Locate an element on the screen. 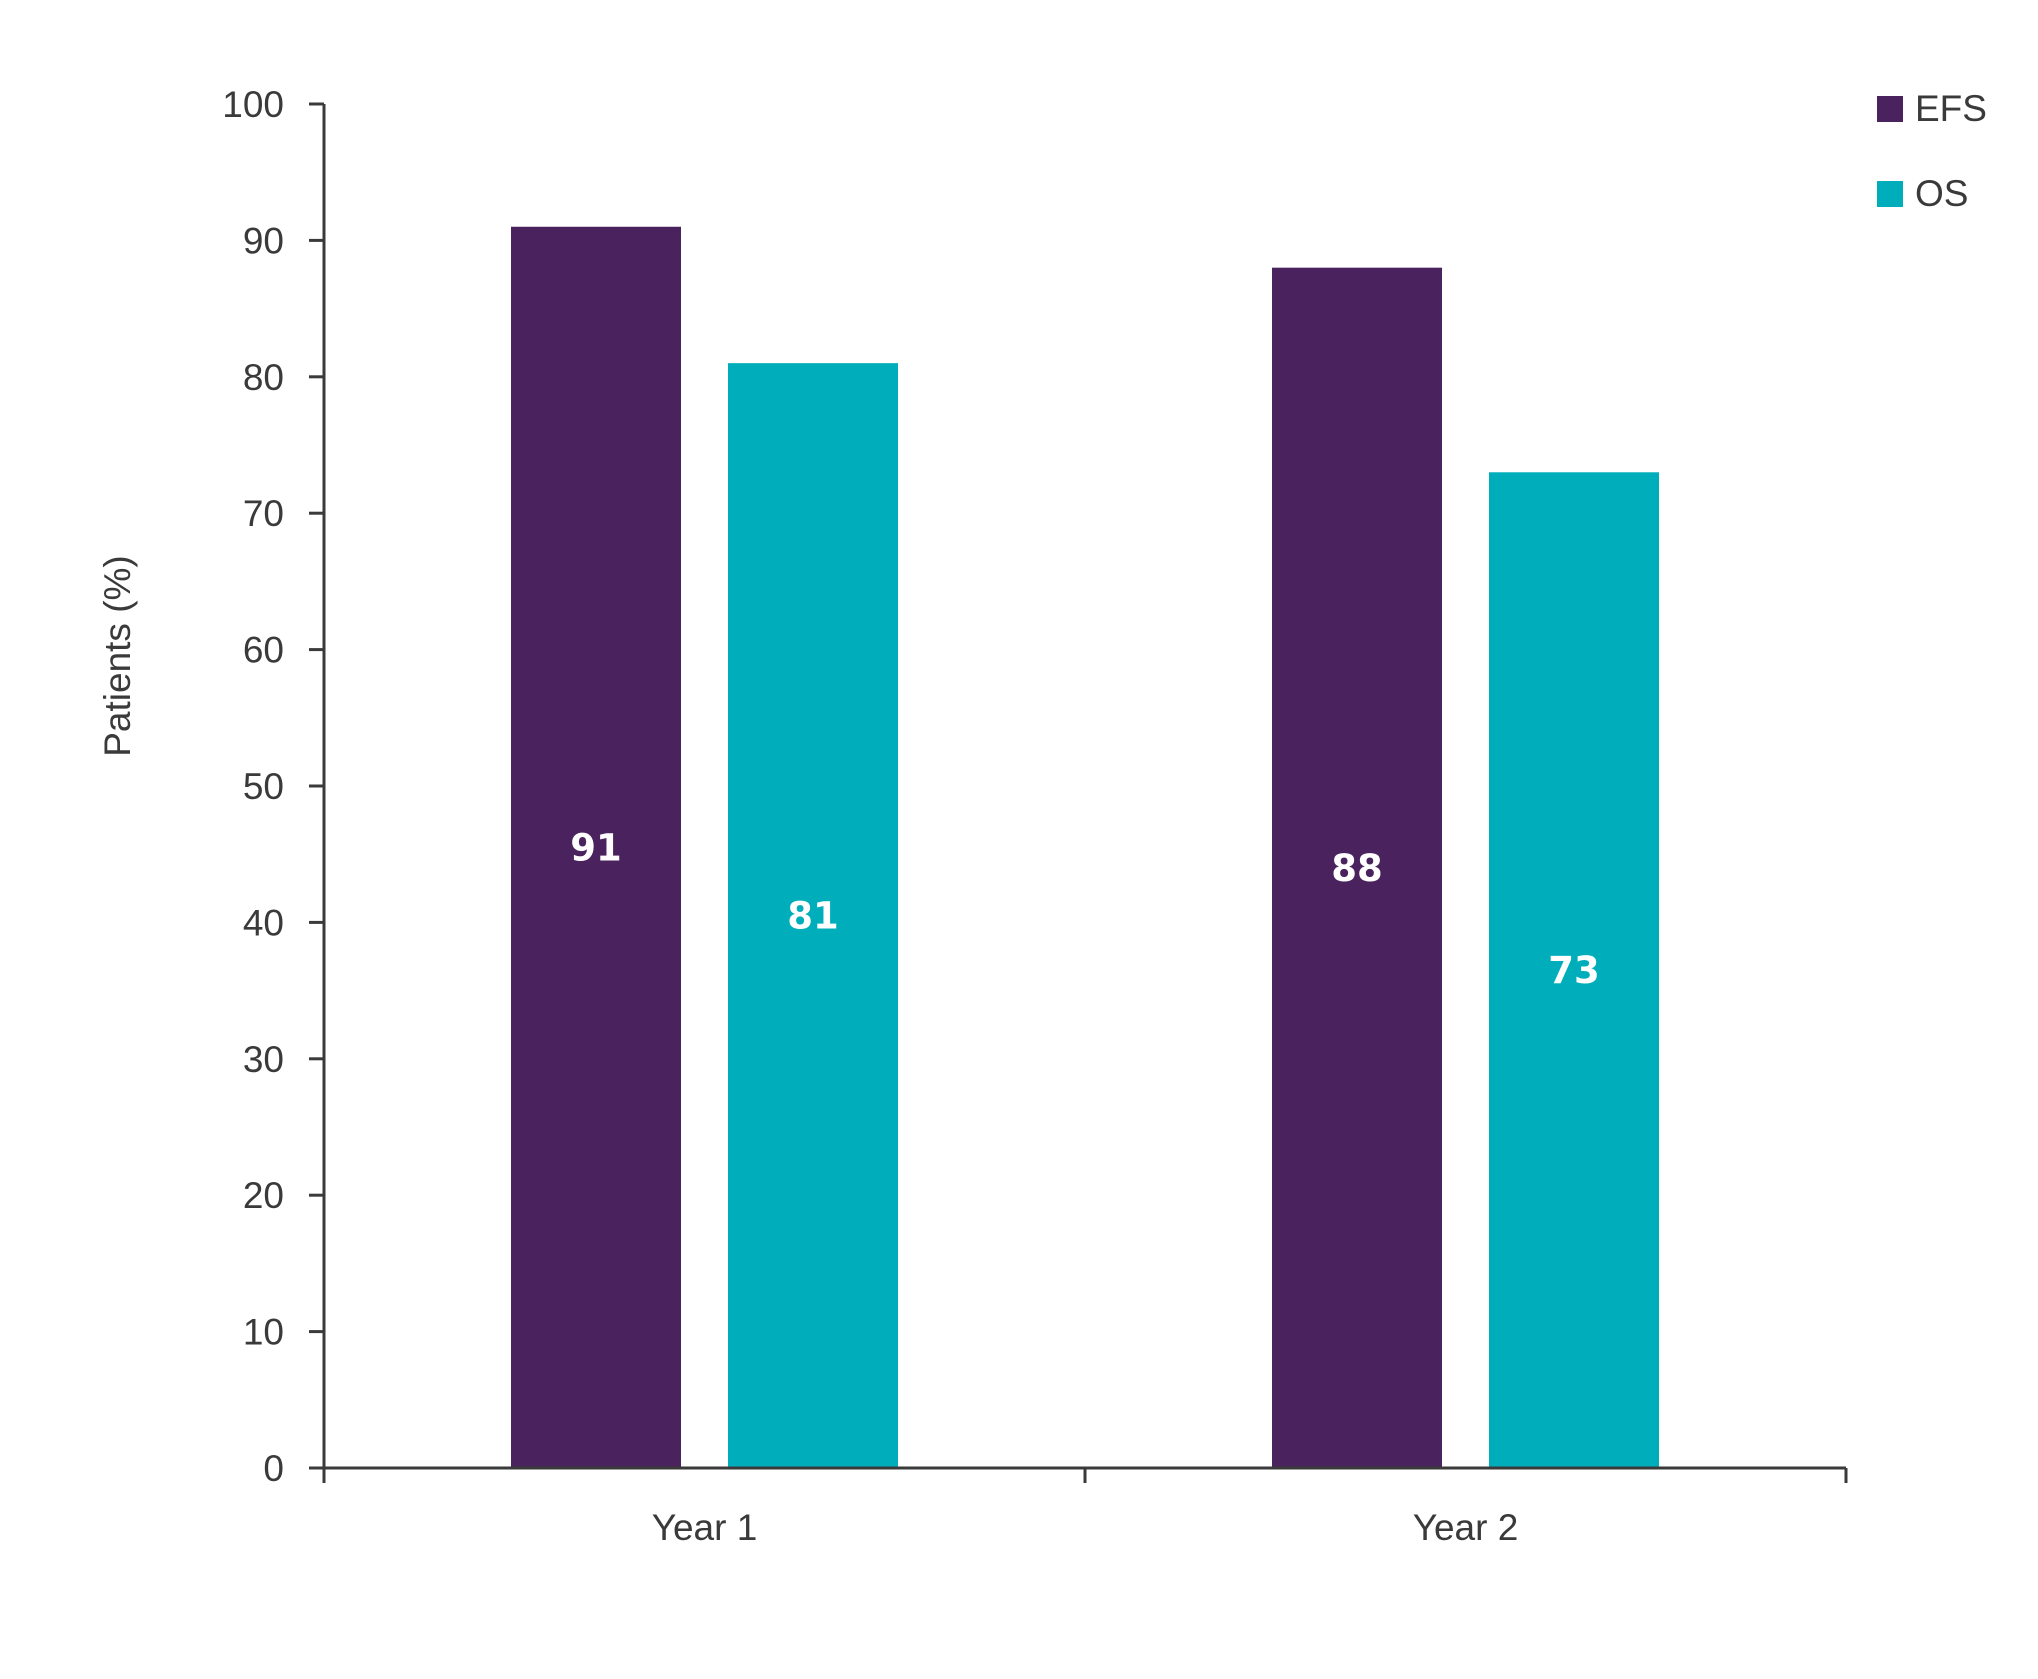  data-label-efs-year-1: 91 is located at coordinates (596, 847).